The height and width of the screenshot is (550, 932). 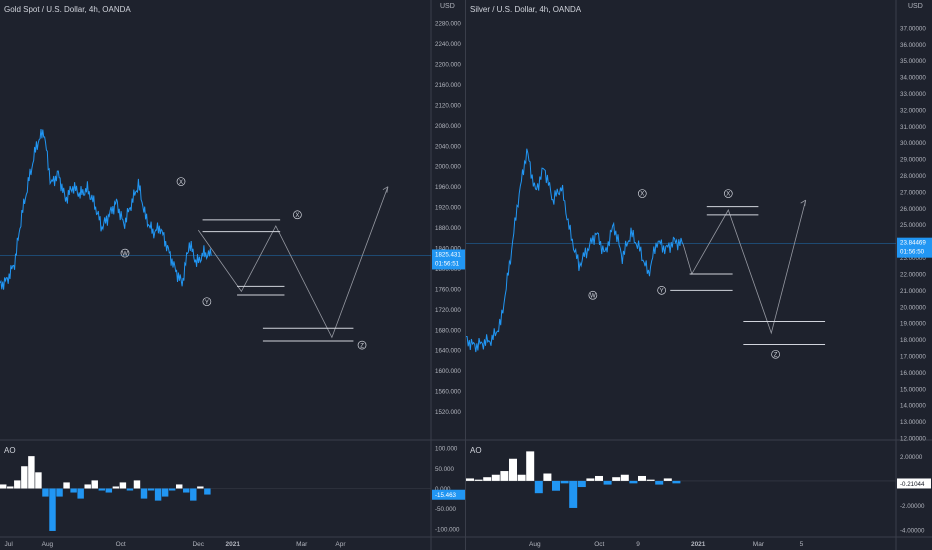 I want to click on gold-x-tick-label: Apr, so click(x=340, y=544).